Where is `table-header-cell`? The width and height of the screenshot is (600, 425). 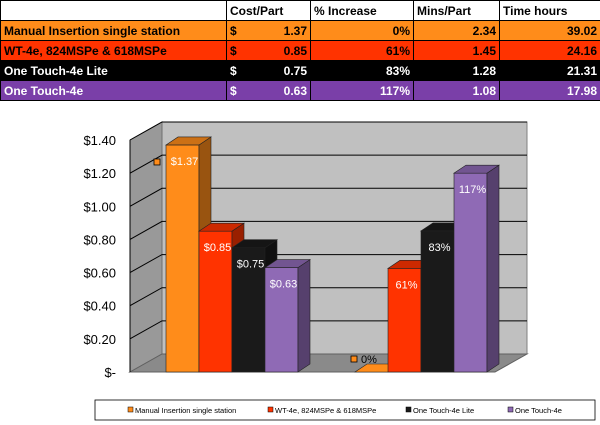
table-header-cell is located at coordinates (113, 10).